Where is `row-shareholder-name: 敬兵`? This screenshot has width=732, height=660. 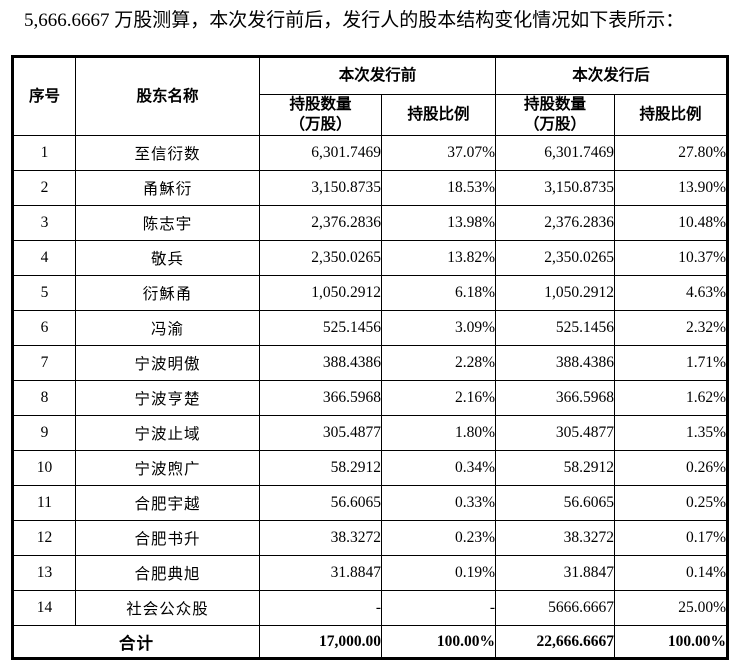 row-shareholder-name: 敬兵 is located at coordinates (167, 258).